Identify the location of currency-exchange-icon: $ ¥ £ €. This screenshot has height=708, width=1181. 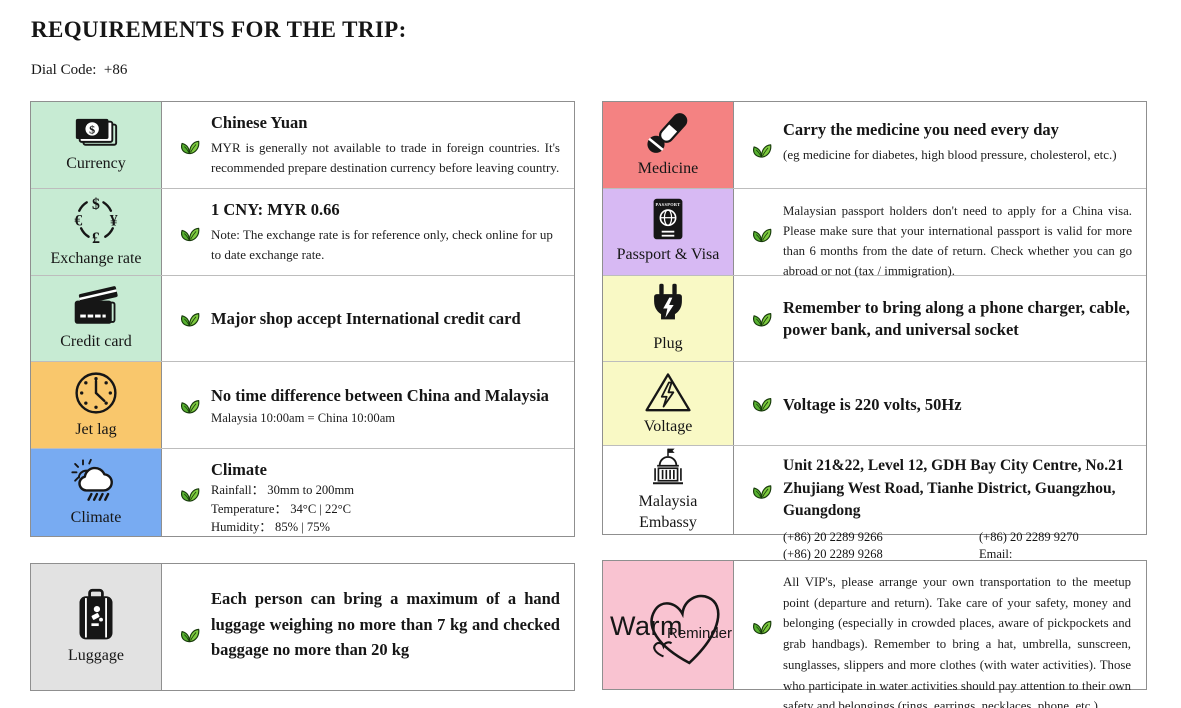
(96, 221).